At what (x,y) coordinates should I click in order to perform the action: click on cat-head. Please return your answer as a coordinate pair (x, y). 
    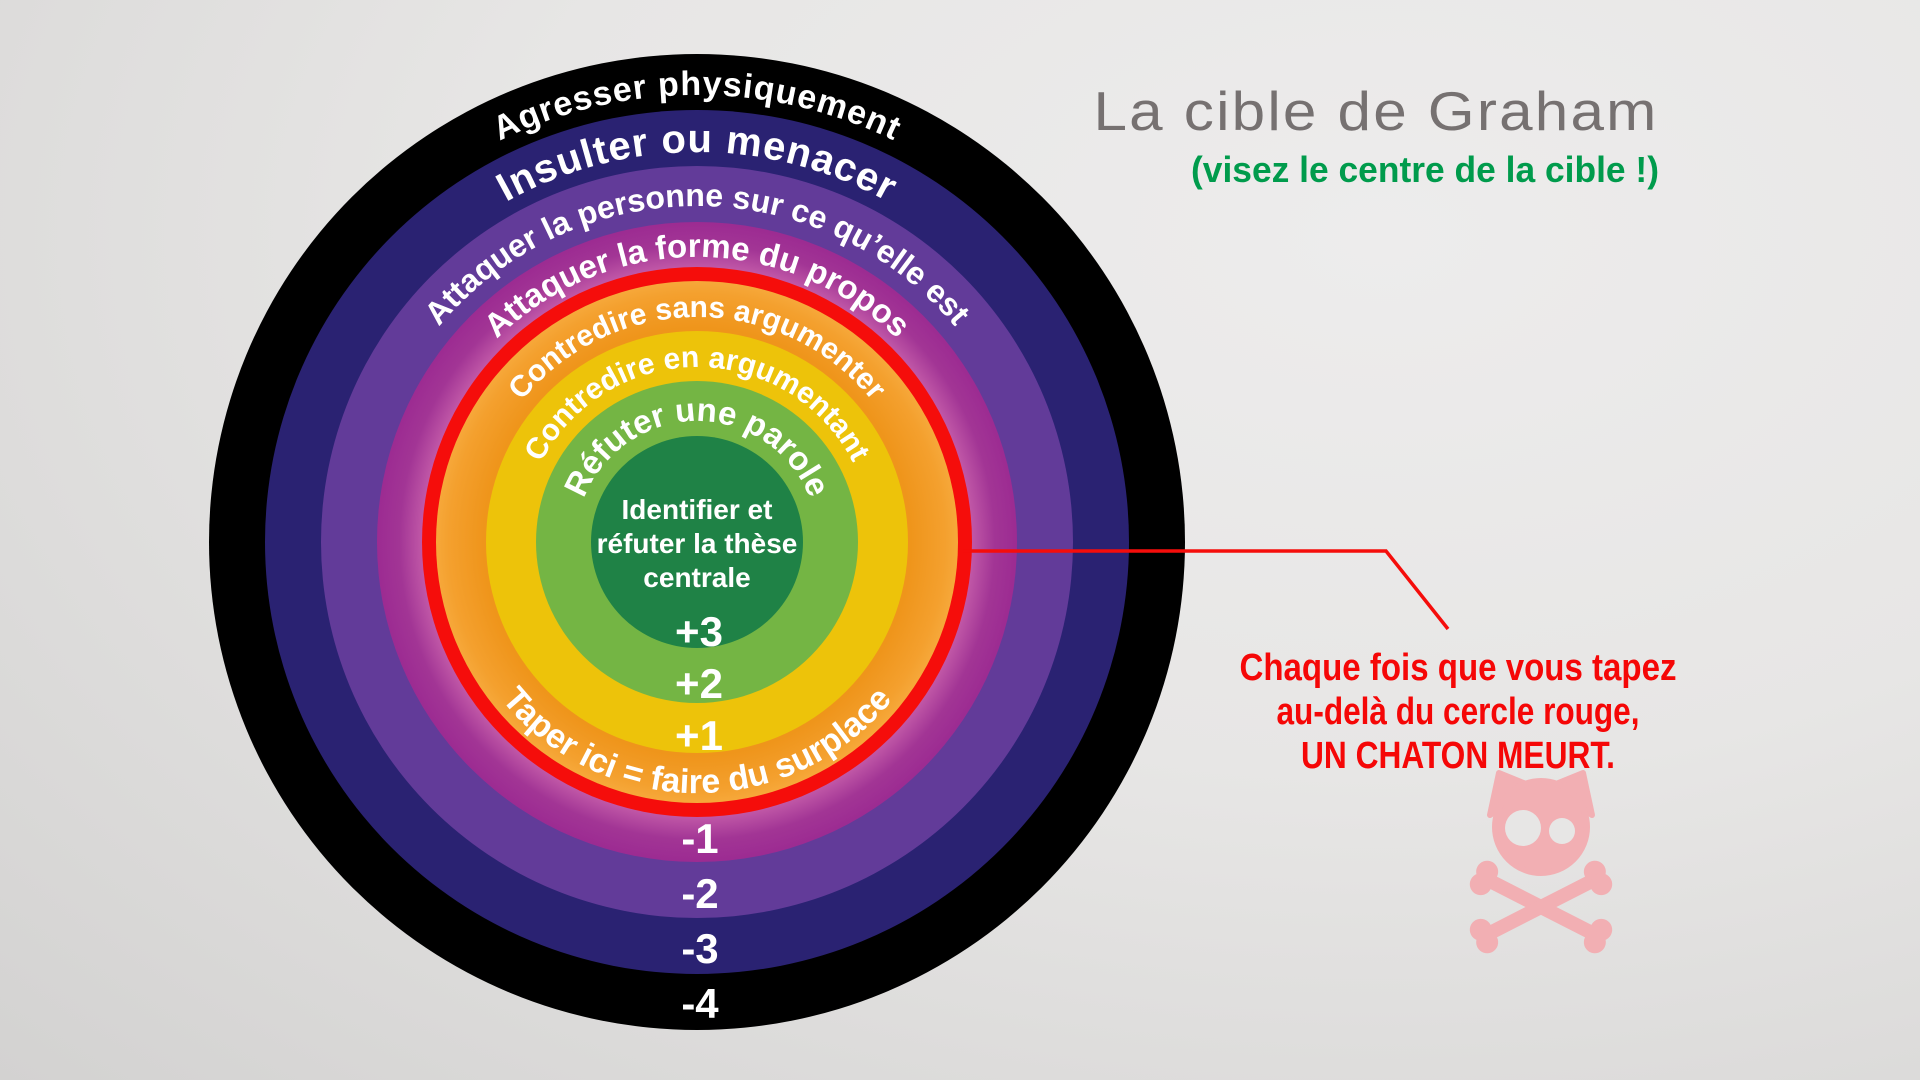
    Looking at the image, I should click on (1541, 827).